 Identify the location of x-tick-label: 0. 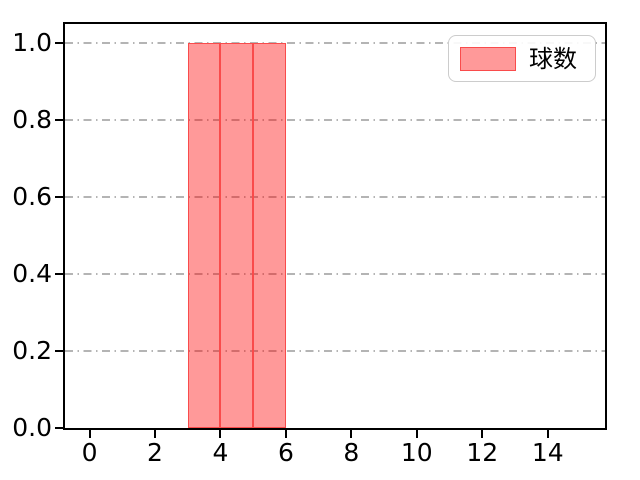
(89, 452).